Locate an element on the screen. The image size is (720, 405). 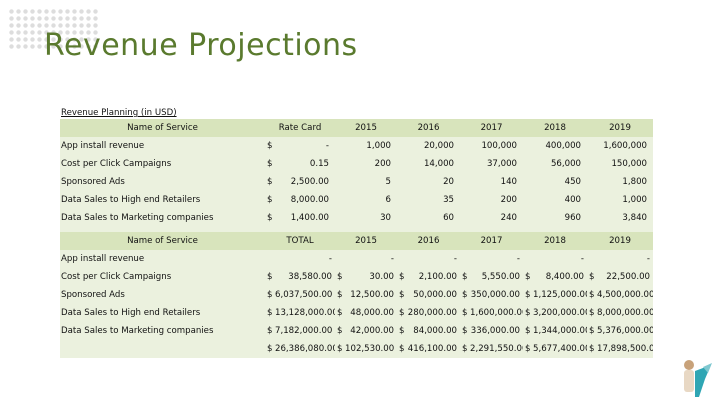
header-year: 2019 is located at coordinates (620, 128).